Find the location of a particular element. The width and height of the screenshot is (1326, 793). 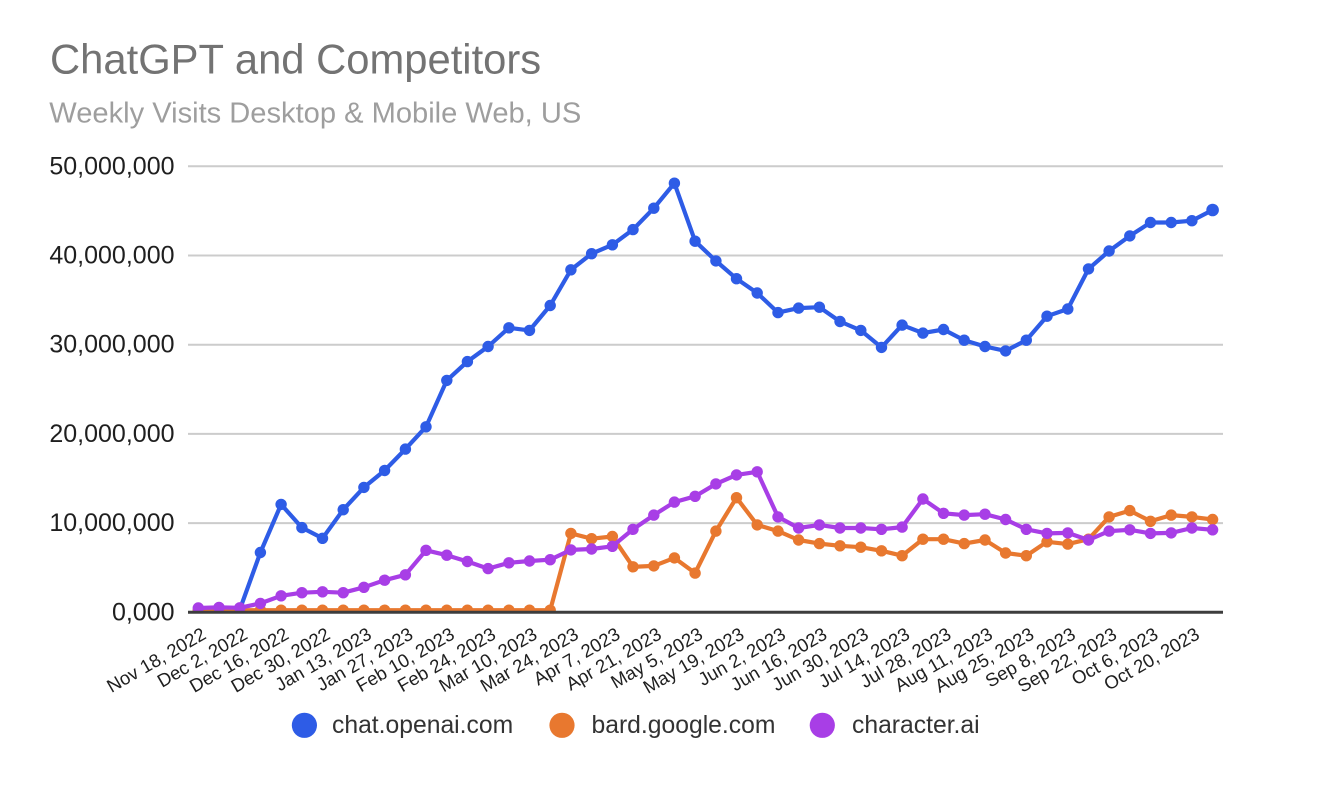

svg-text: 10,000,000 is located at coordinates (111, 523).